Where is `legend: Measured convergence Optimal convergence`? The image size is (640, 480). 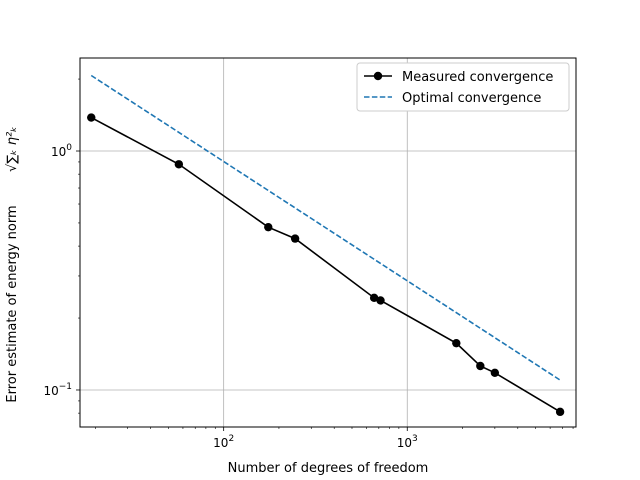 legend: Measured convergence Optimal convergence is located at coordinates (463, 87).